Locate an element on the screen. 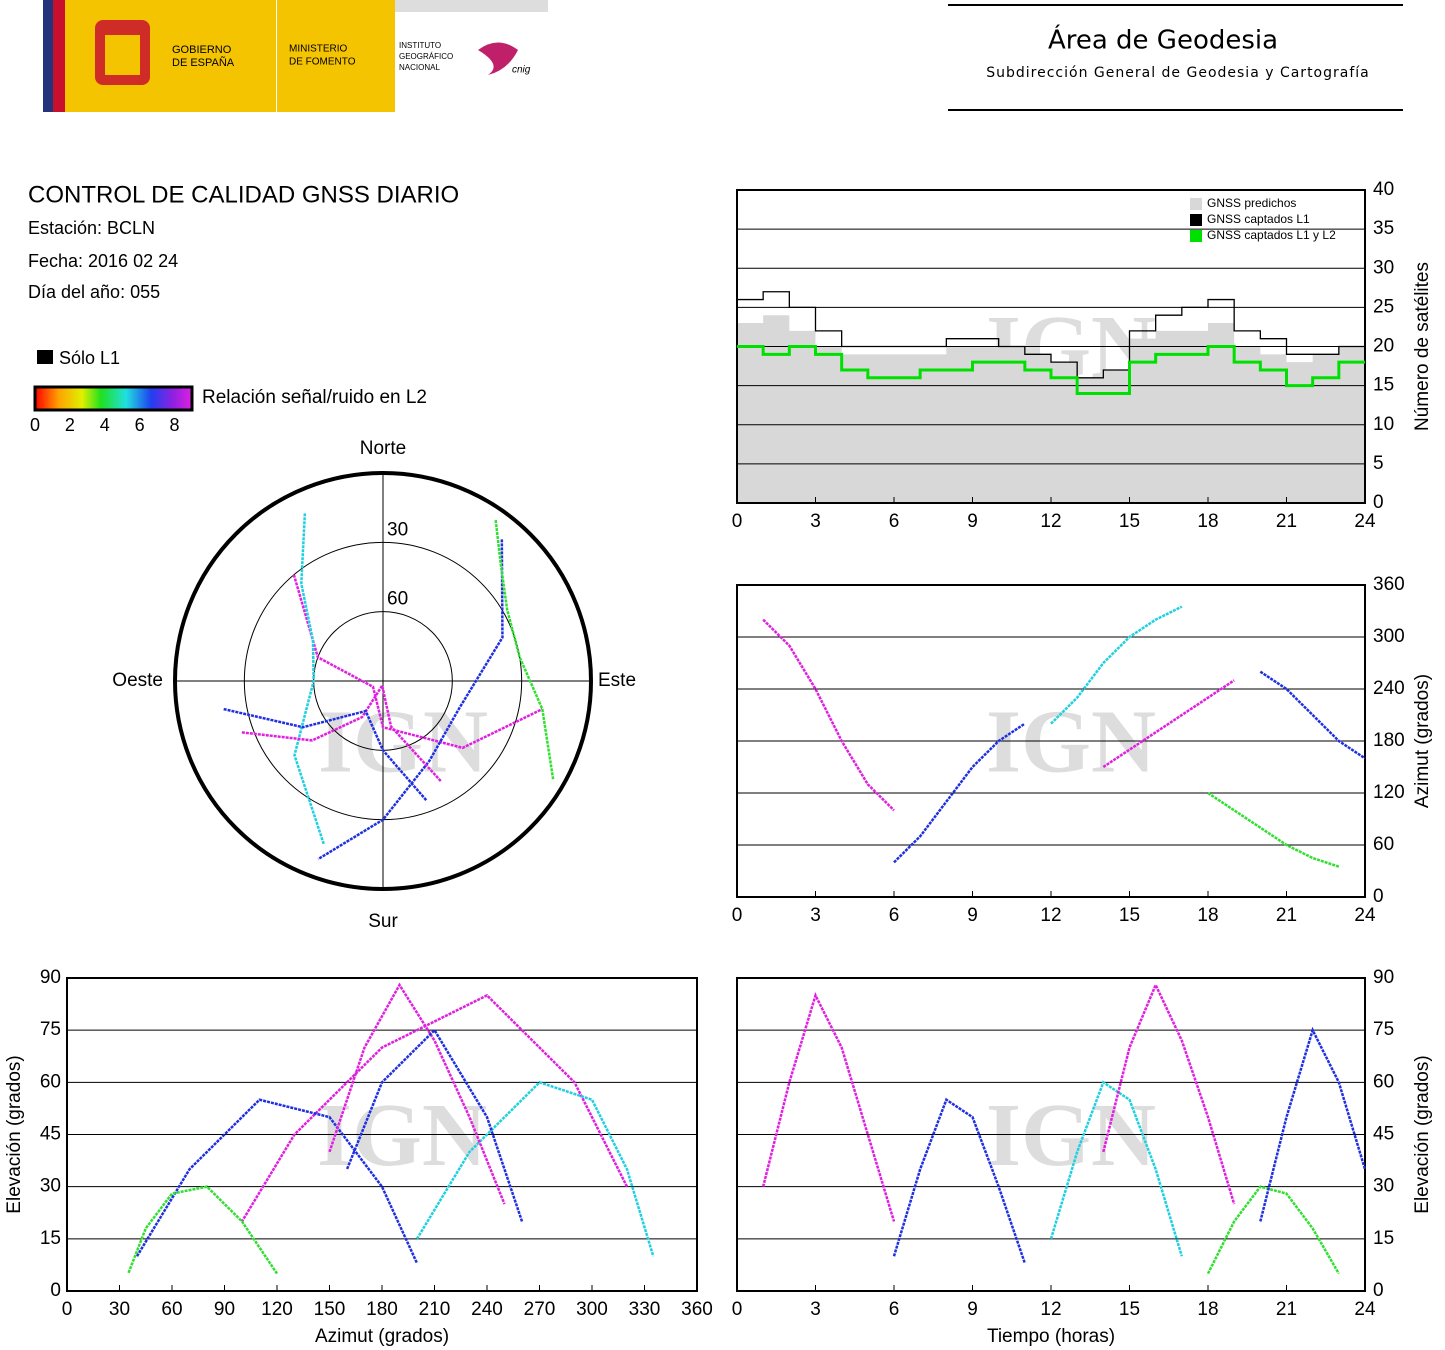  logo-text: GOBIERNO is located at coordinates (202, 50).